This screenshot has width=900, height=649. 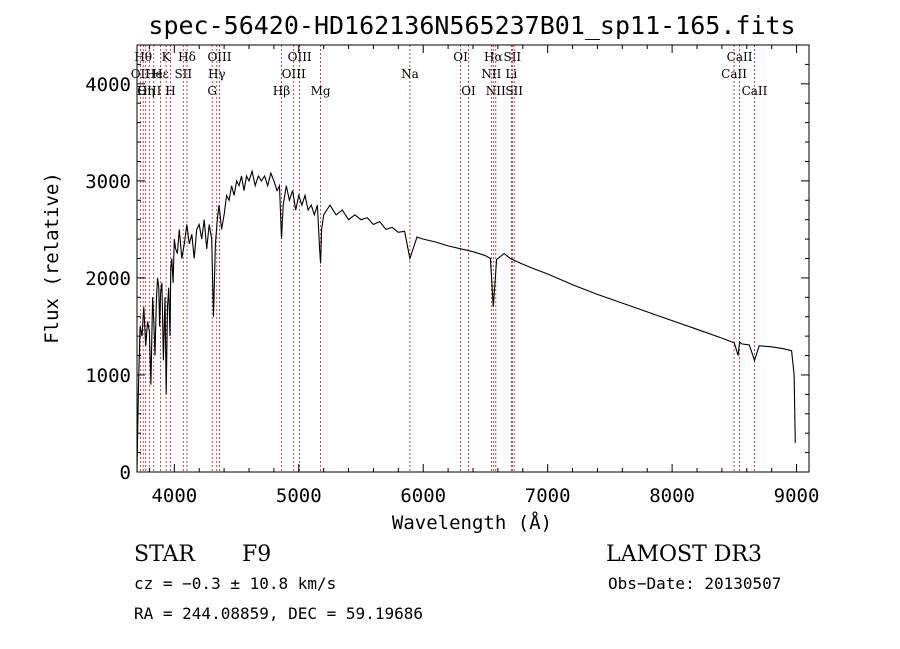 What do you see at coordinates (108, 376) in the screenshot?
I see `y-tick-label: 1000` at bounding box center [108, 376].